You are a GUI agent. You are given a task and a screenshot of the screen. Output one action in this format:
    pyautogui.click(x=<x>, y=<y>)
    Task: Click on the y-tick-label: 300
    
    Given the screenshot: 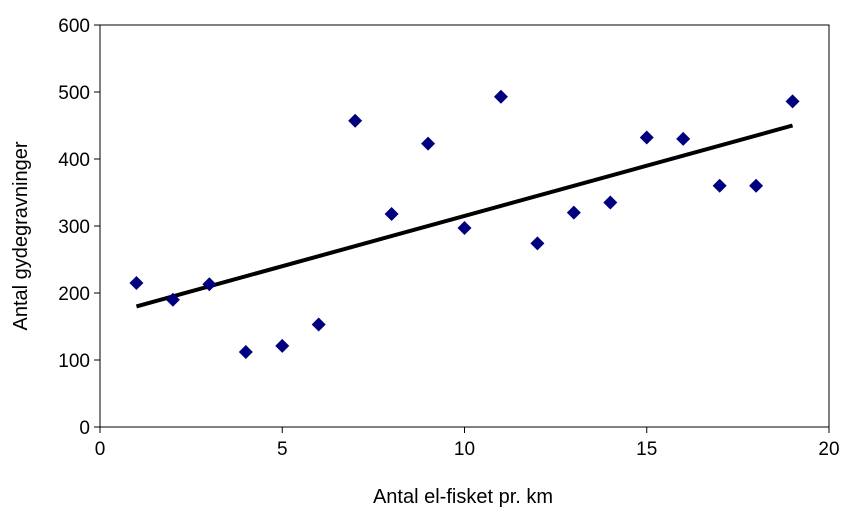 What is the action you would take?
    pyautogui.click(x=74, y=227)
    